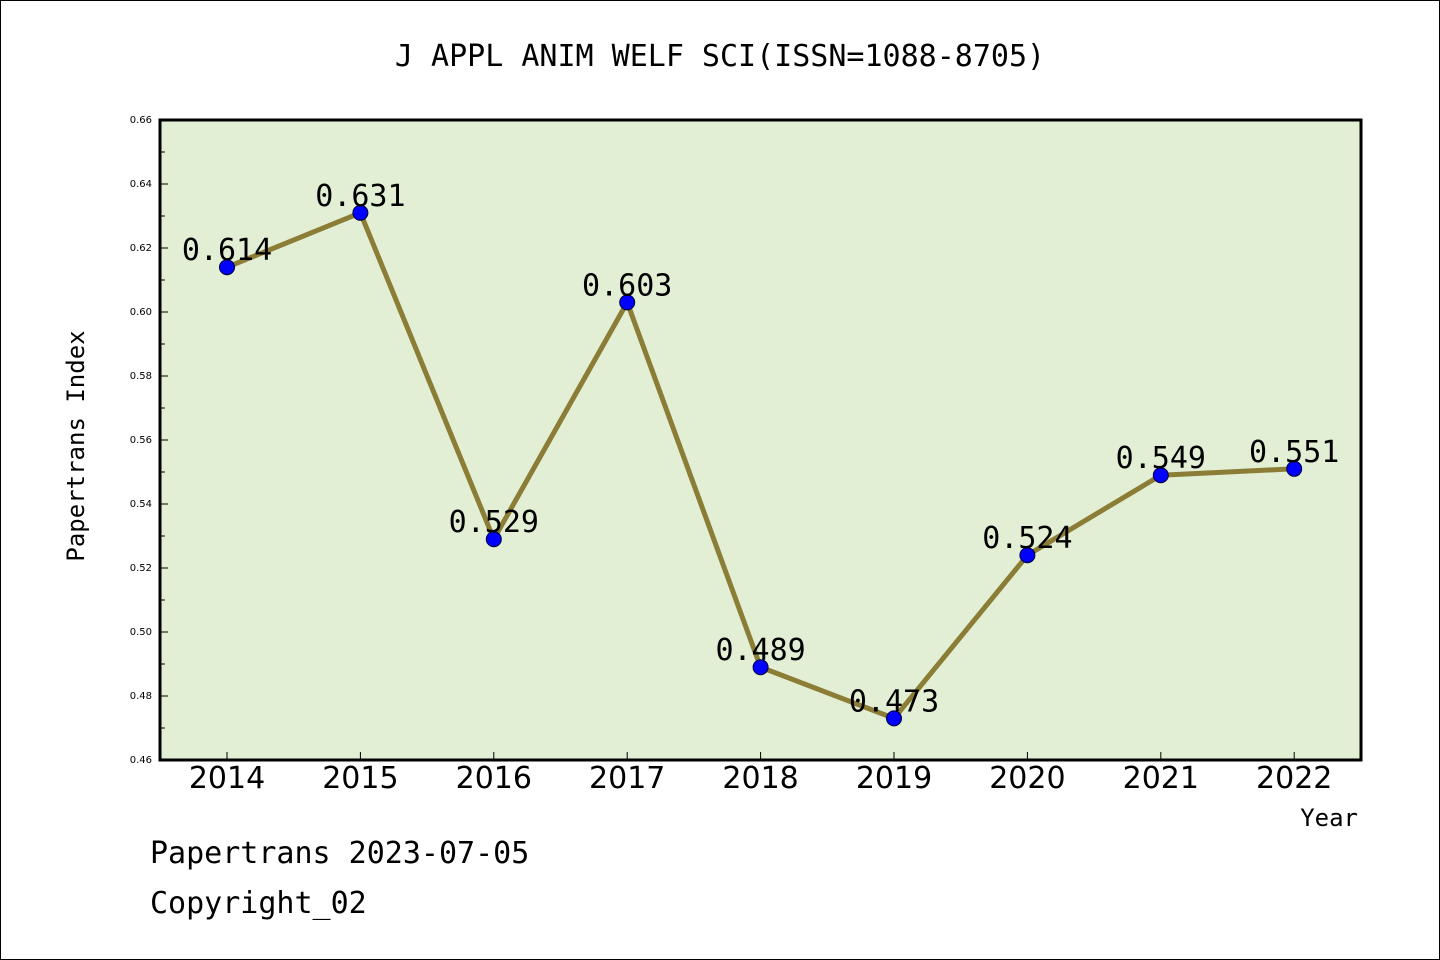 This screenshot has width=1440, height=960. Describe the element at coordinates (1294, 778) in the screenshot. I see `x-tick-label: 2022` at that location.